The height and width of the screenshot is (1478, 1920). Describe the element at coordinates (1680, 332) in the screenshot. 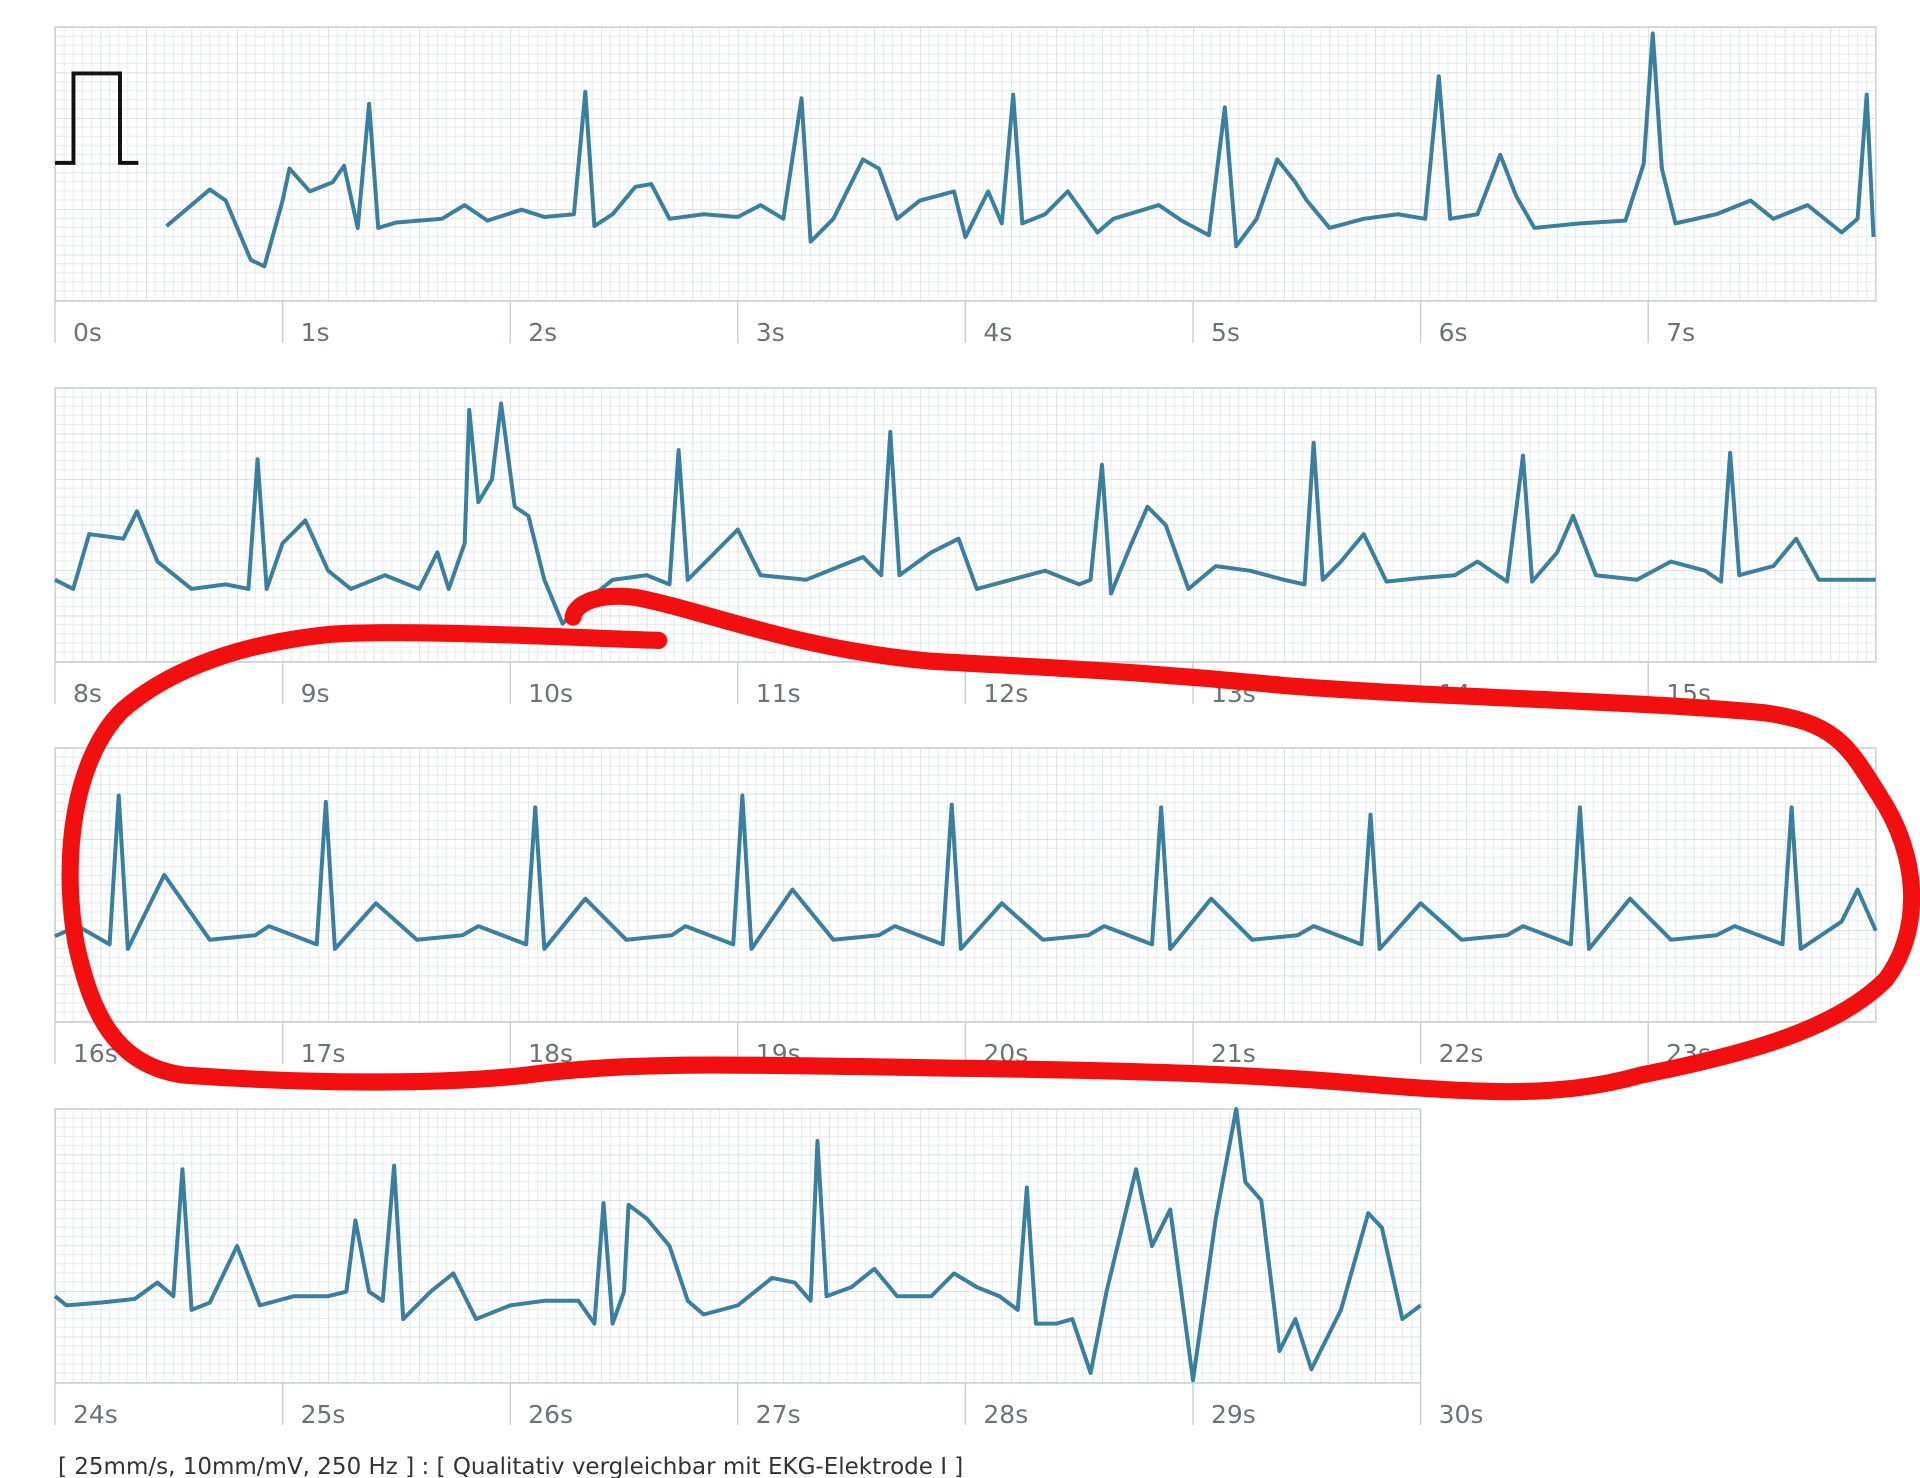

I see `x-tick-label: 7s` at that location.